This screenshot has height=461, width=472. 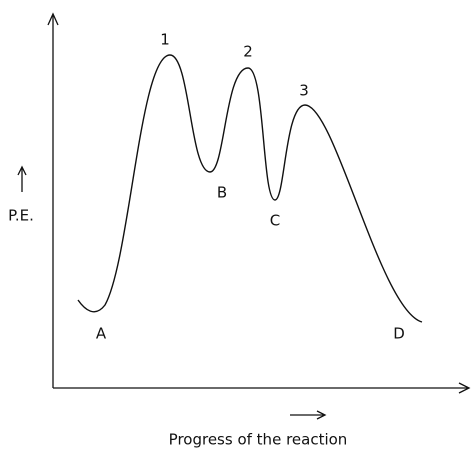 What do you see at coordinates (304, 91) in the screenshot?
I see `peak-label: 3` at bounding box center [304, 91].